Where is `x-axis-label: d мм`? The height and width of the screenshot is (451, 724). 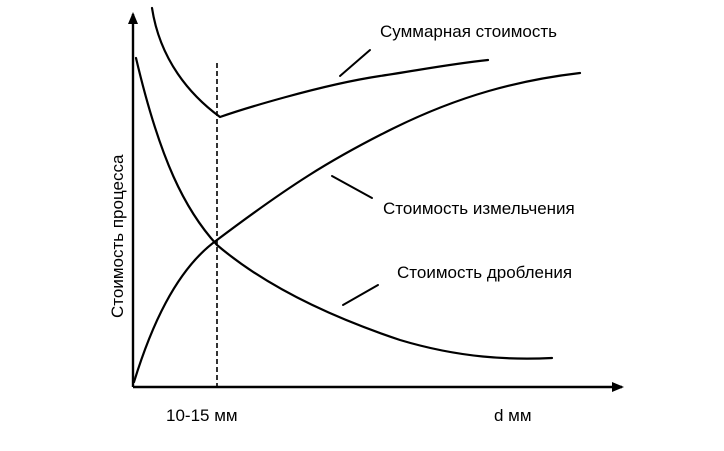
x-axis-label: d мм is located at coordinates (513, 415).